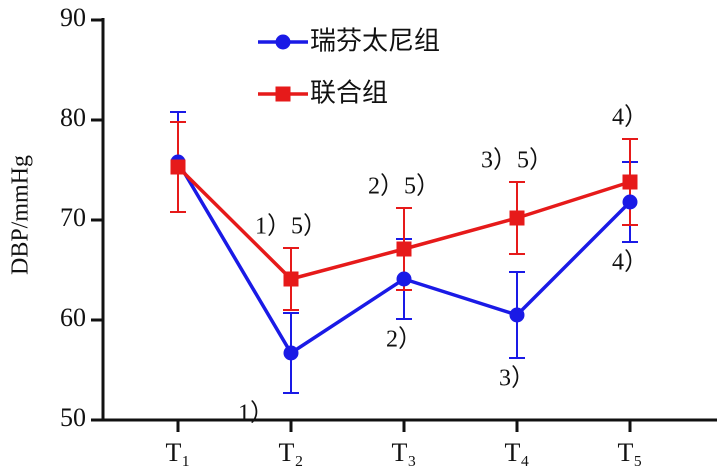  I want to click on y-tick-label: 80, so click(73, 117).